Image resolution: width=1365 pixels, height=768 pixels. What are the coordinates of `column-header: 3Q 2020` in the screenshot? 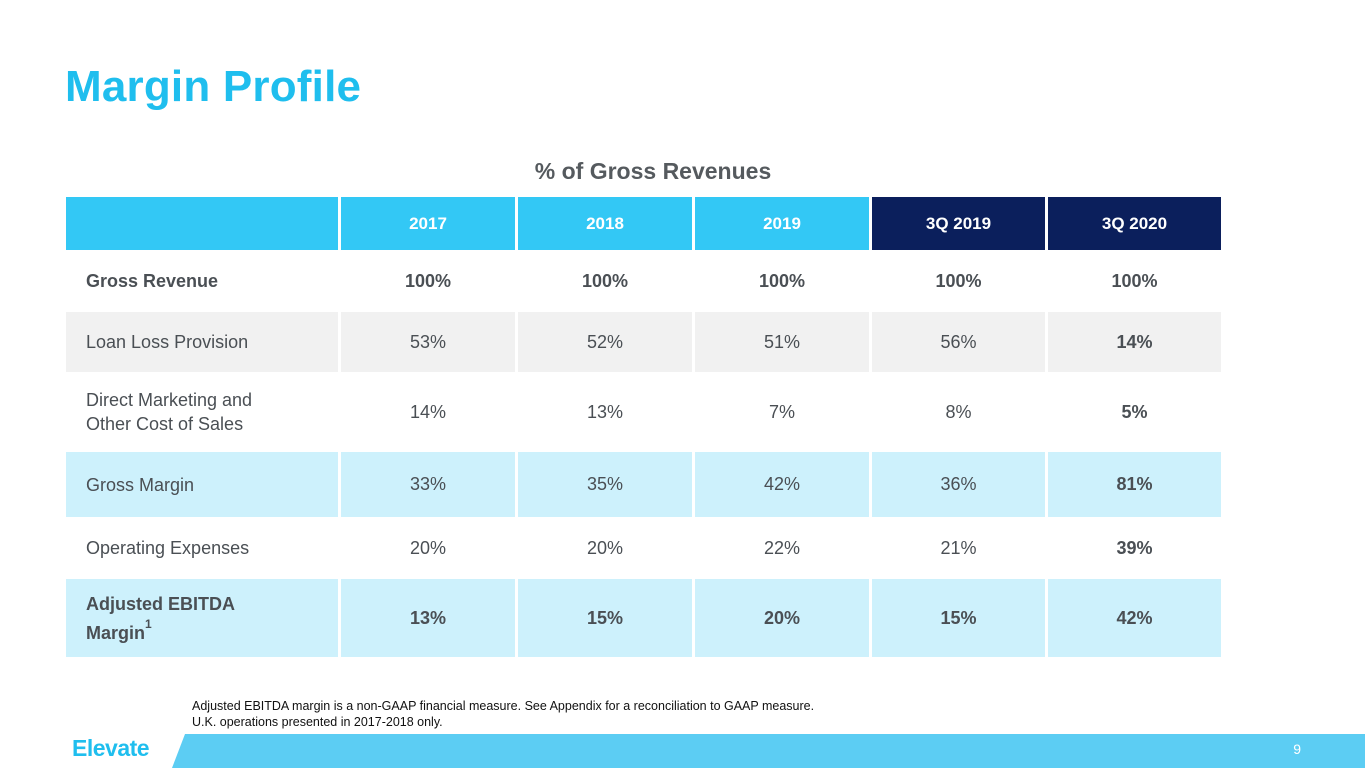 It's located at (1134, 223).